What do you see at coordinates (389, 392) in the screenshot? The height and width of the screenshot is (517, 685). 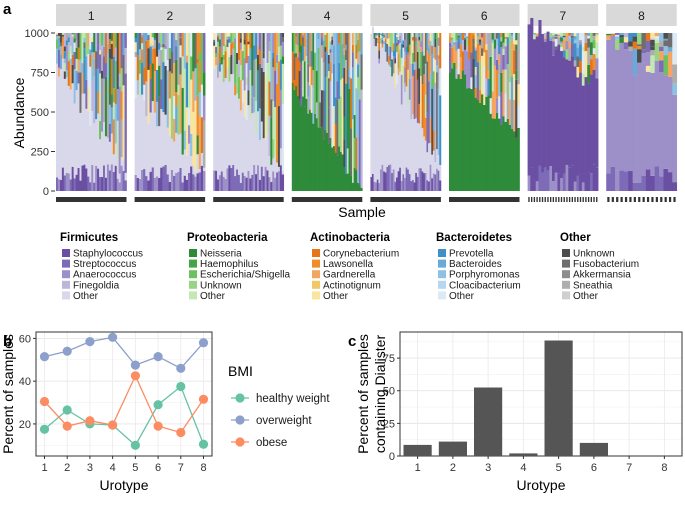 I see `y-tick-label: 50` at bounding box center [389, 392].